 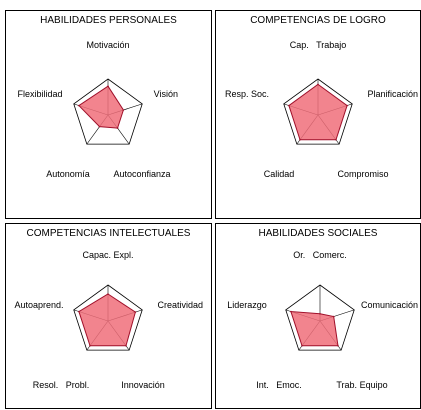 What do you see at coordinates (68, 174) in the screenshot?
I see `radar-axis-label: Autonomía` at bounding box center [68, 174].